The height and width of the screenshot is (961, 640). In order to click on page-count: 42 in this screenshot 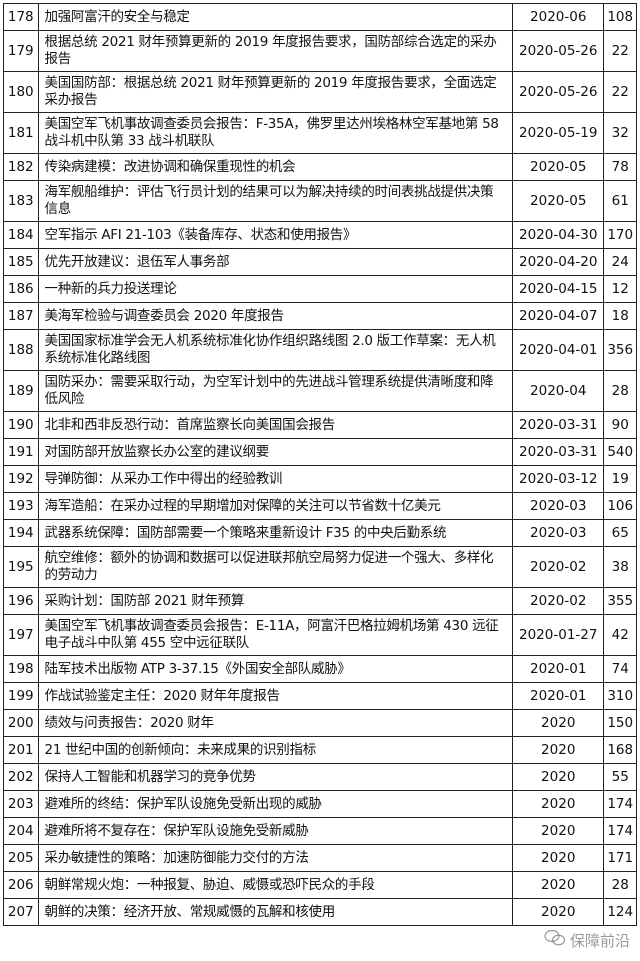, I will do `click(620, 635)`.